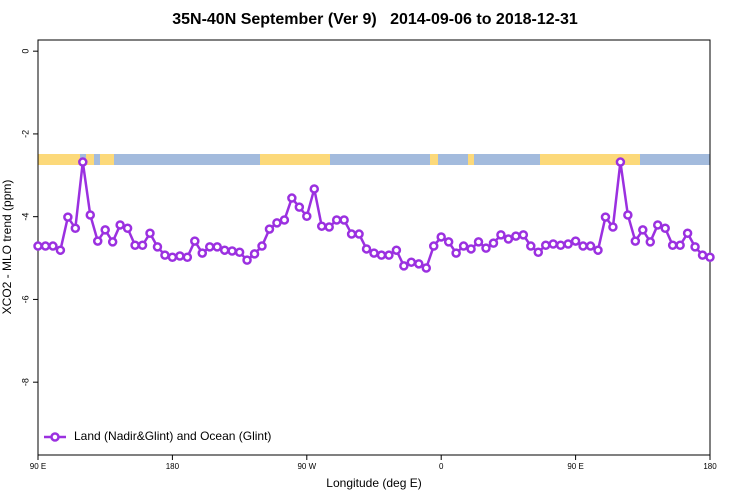  What do you see at coordinates (25, 299) in the screenshot?
I see `y-tick-label: -6` at bounding box center [25, 299].